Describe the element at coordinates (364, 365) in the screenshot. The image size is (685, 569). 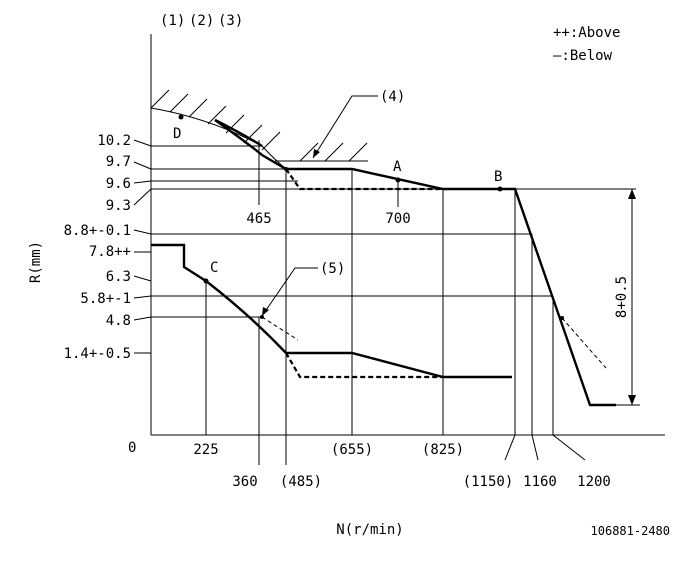
I see `lower-curve-dashed` at that location.